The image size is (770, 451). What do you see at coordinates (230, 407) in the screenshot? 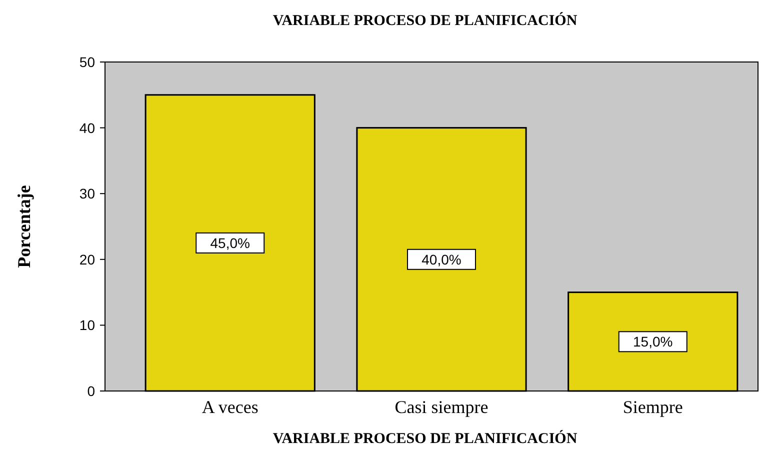
I see `x-tick-label: A veces` at bounding box center [230, 407].